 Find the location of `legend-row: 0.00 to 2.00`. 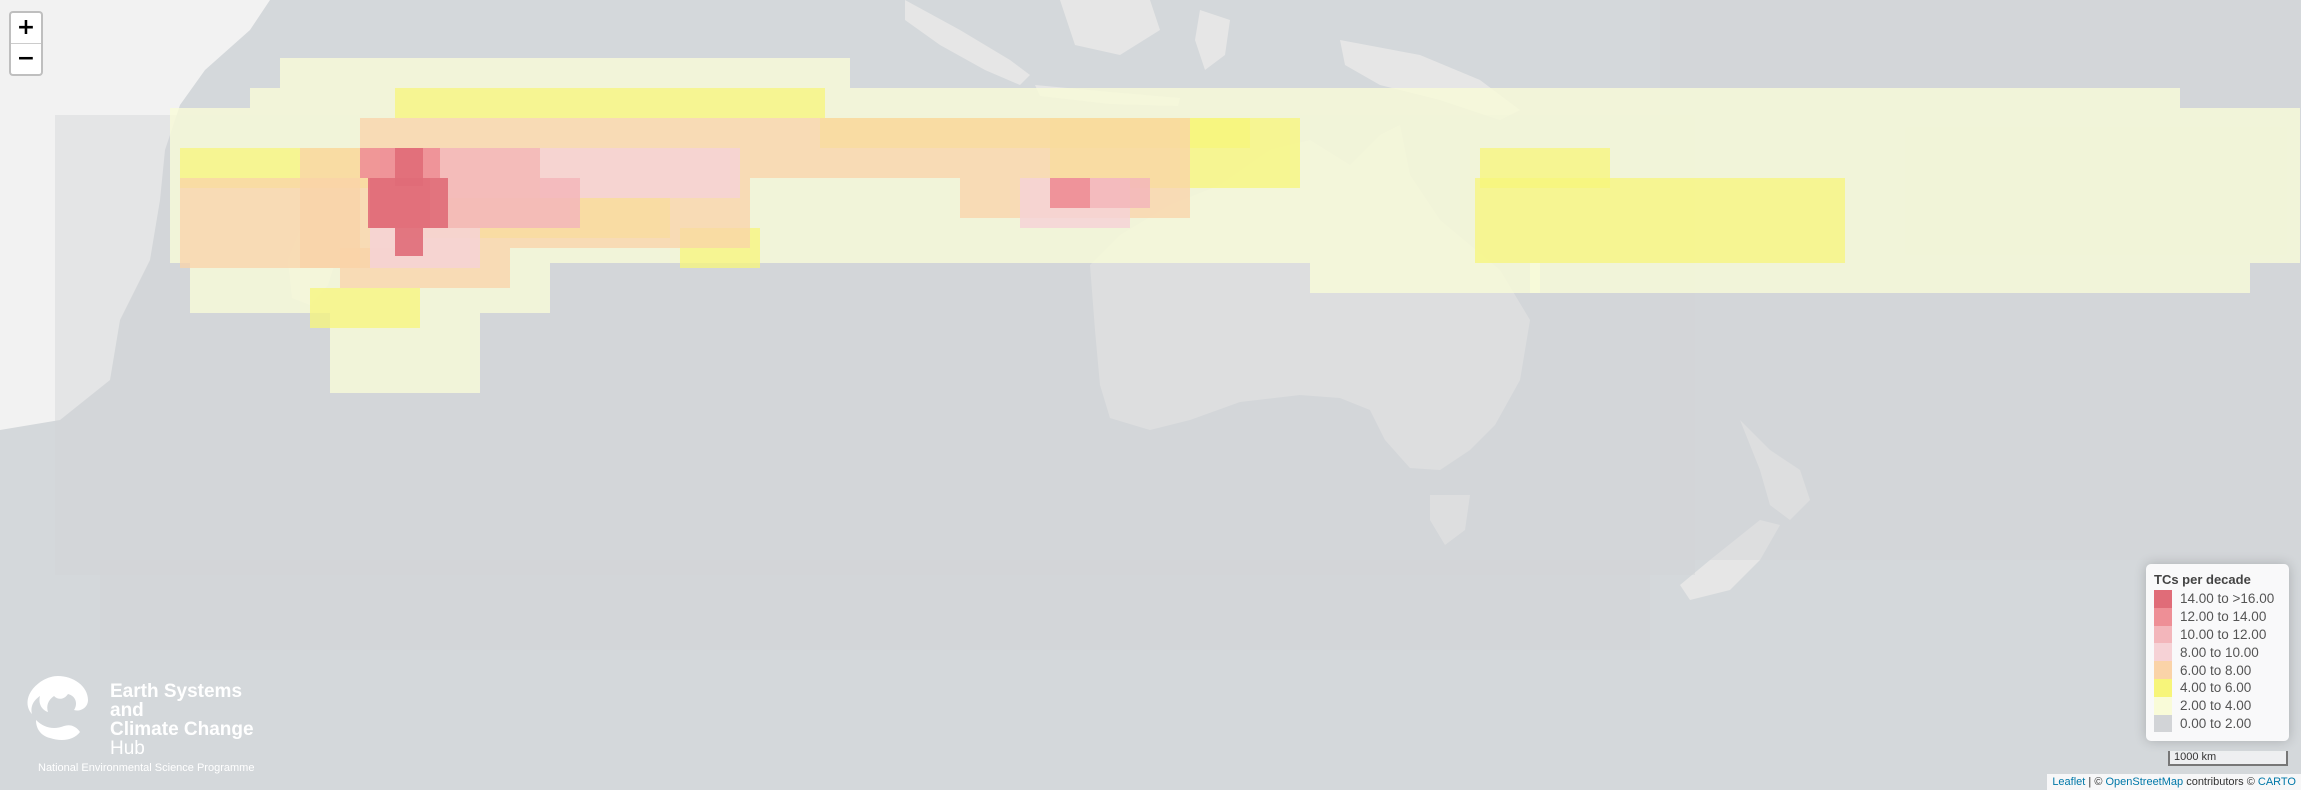

legend-row: 0.00 to 2.00 is located at coordinates (2217, 723).